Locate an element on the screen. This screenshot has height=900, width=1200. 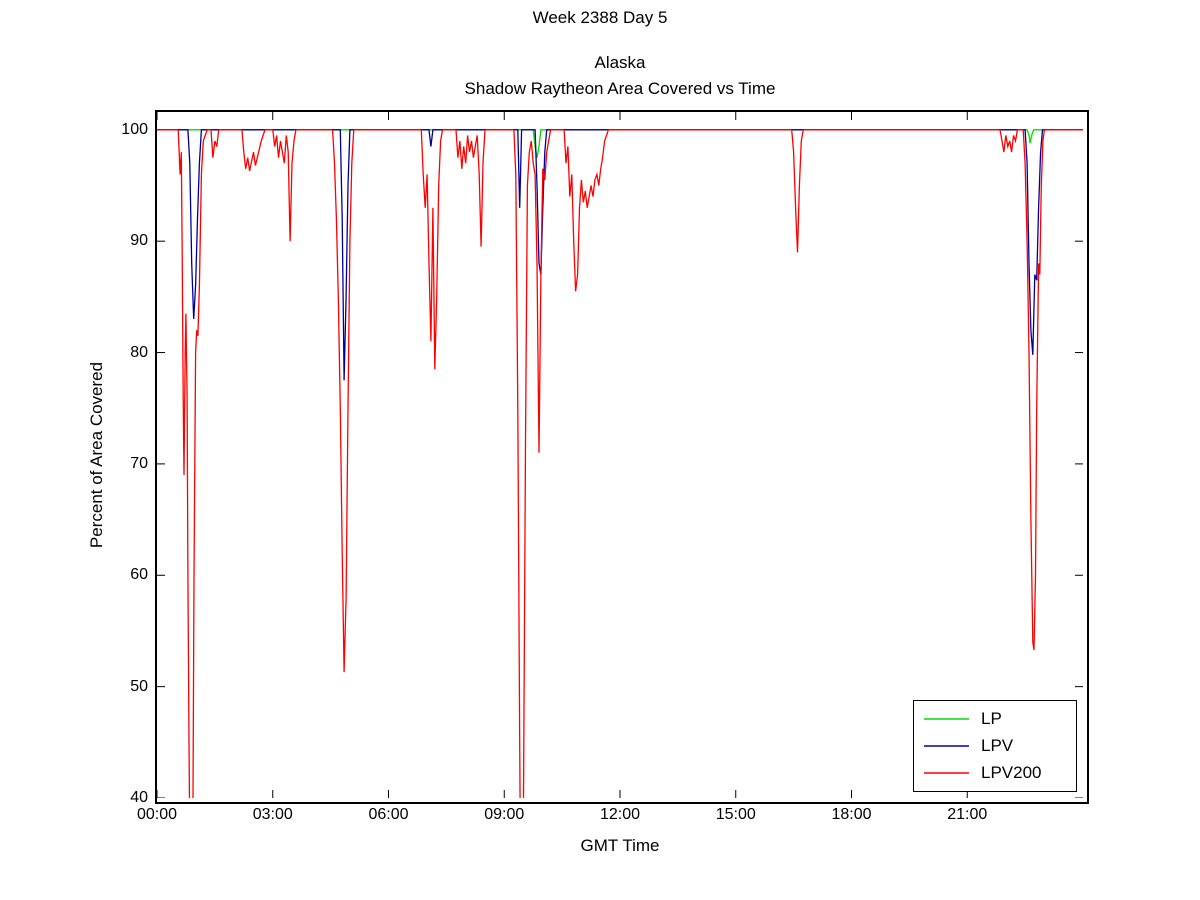
x-tick-label: 09:00 is located at coordinates (504, 814).